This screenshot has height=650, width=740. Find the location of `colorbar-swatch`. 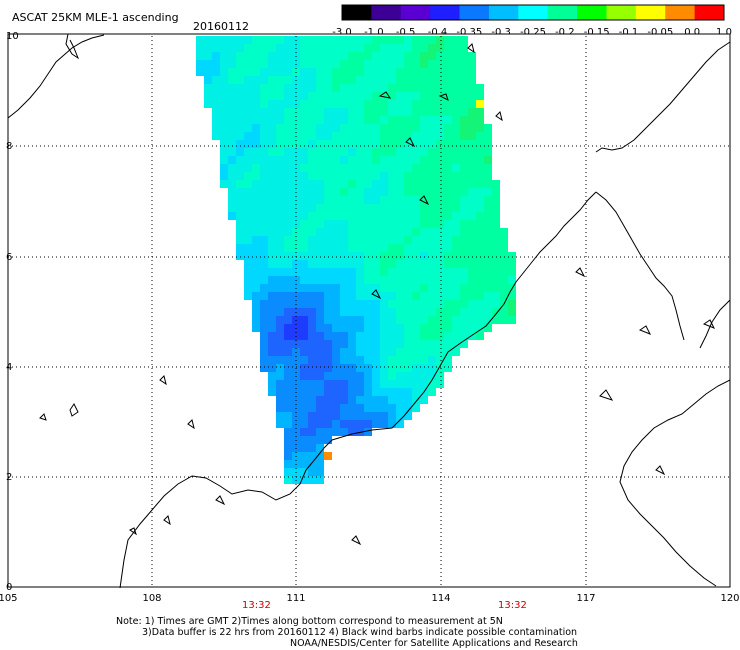

colorbar-swatch is located at coordinates (445, 12).